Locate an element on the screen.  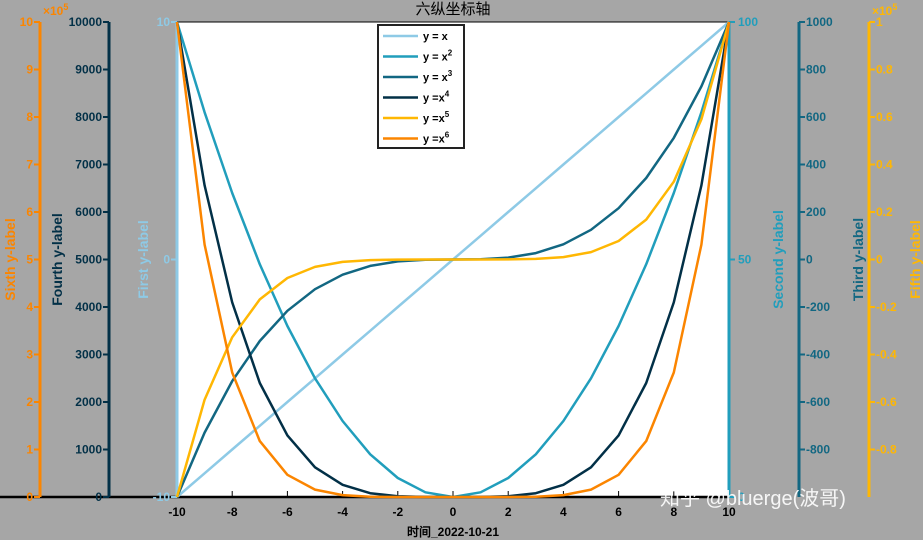
legend-label: y = x3 is located at coordinates (438, 76).